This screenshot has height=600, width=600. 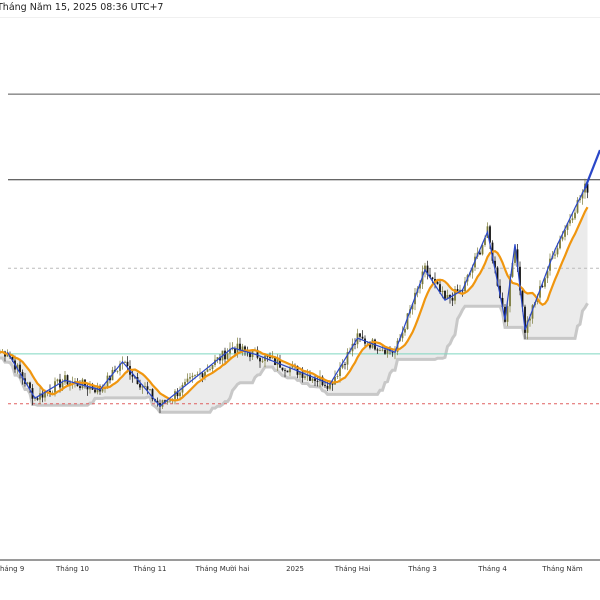 I want to click on time-axis-border, so click(x=300, y=560).